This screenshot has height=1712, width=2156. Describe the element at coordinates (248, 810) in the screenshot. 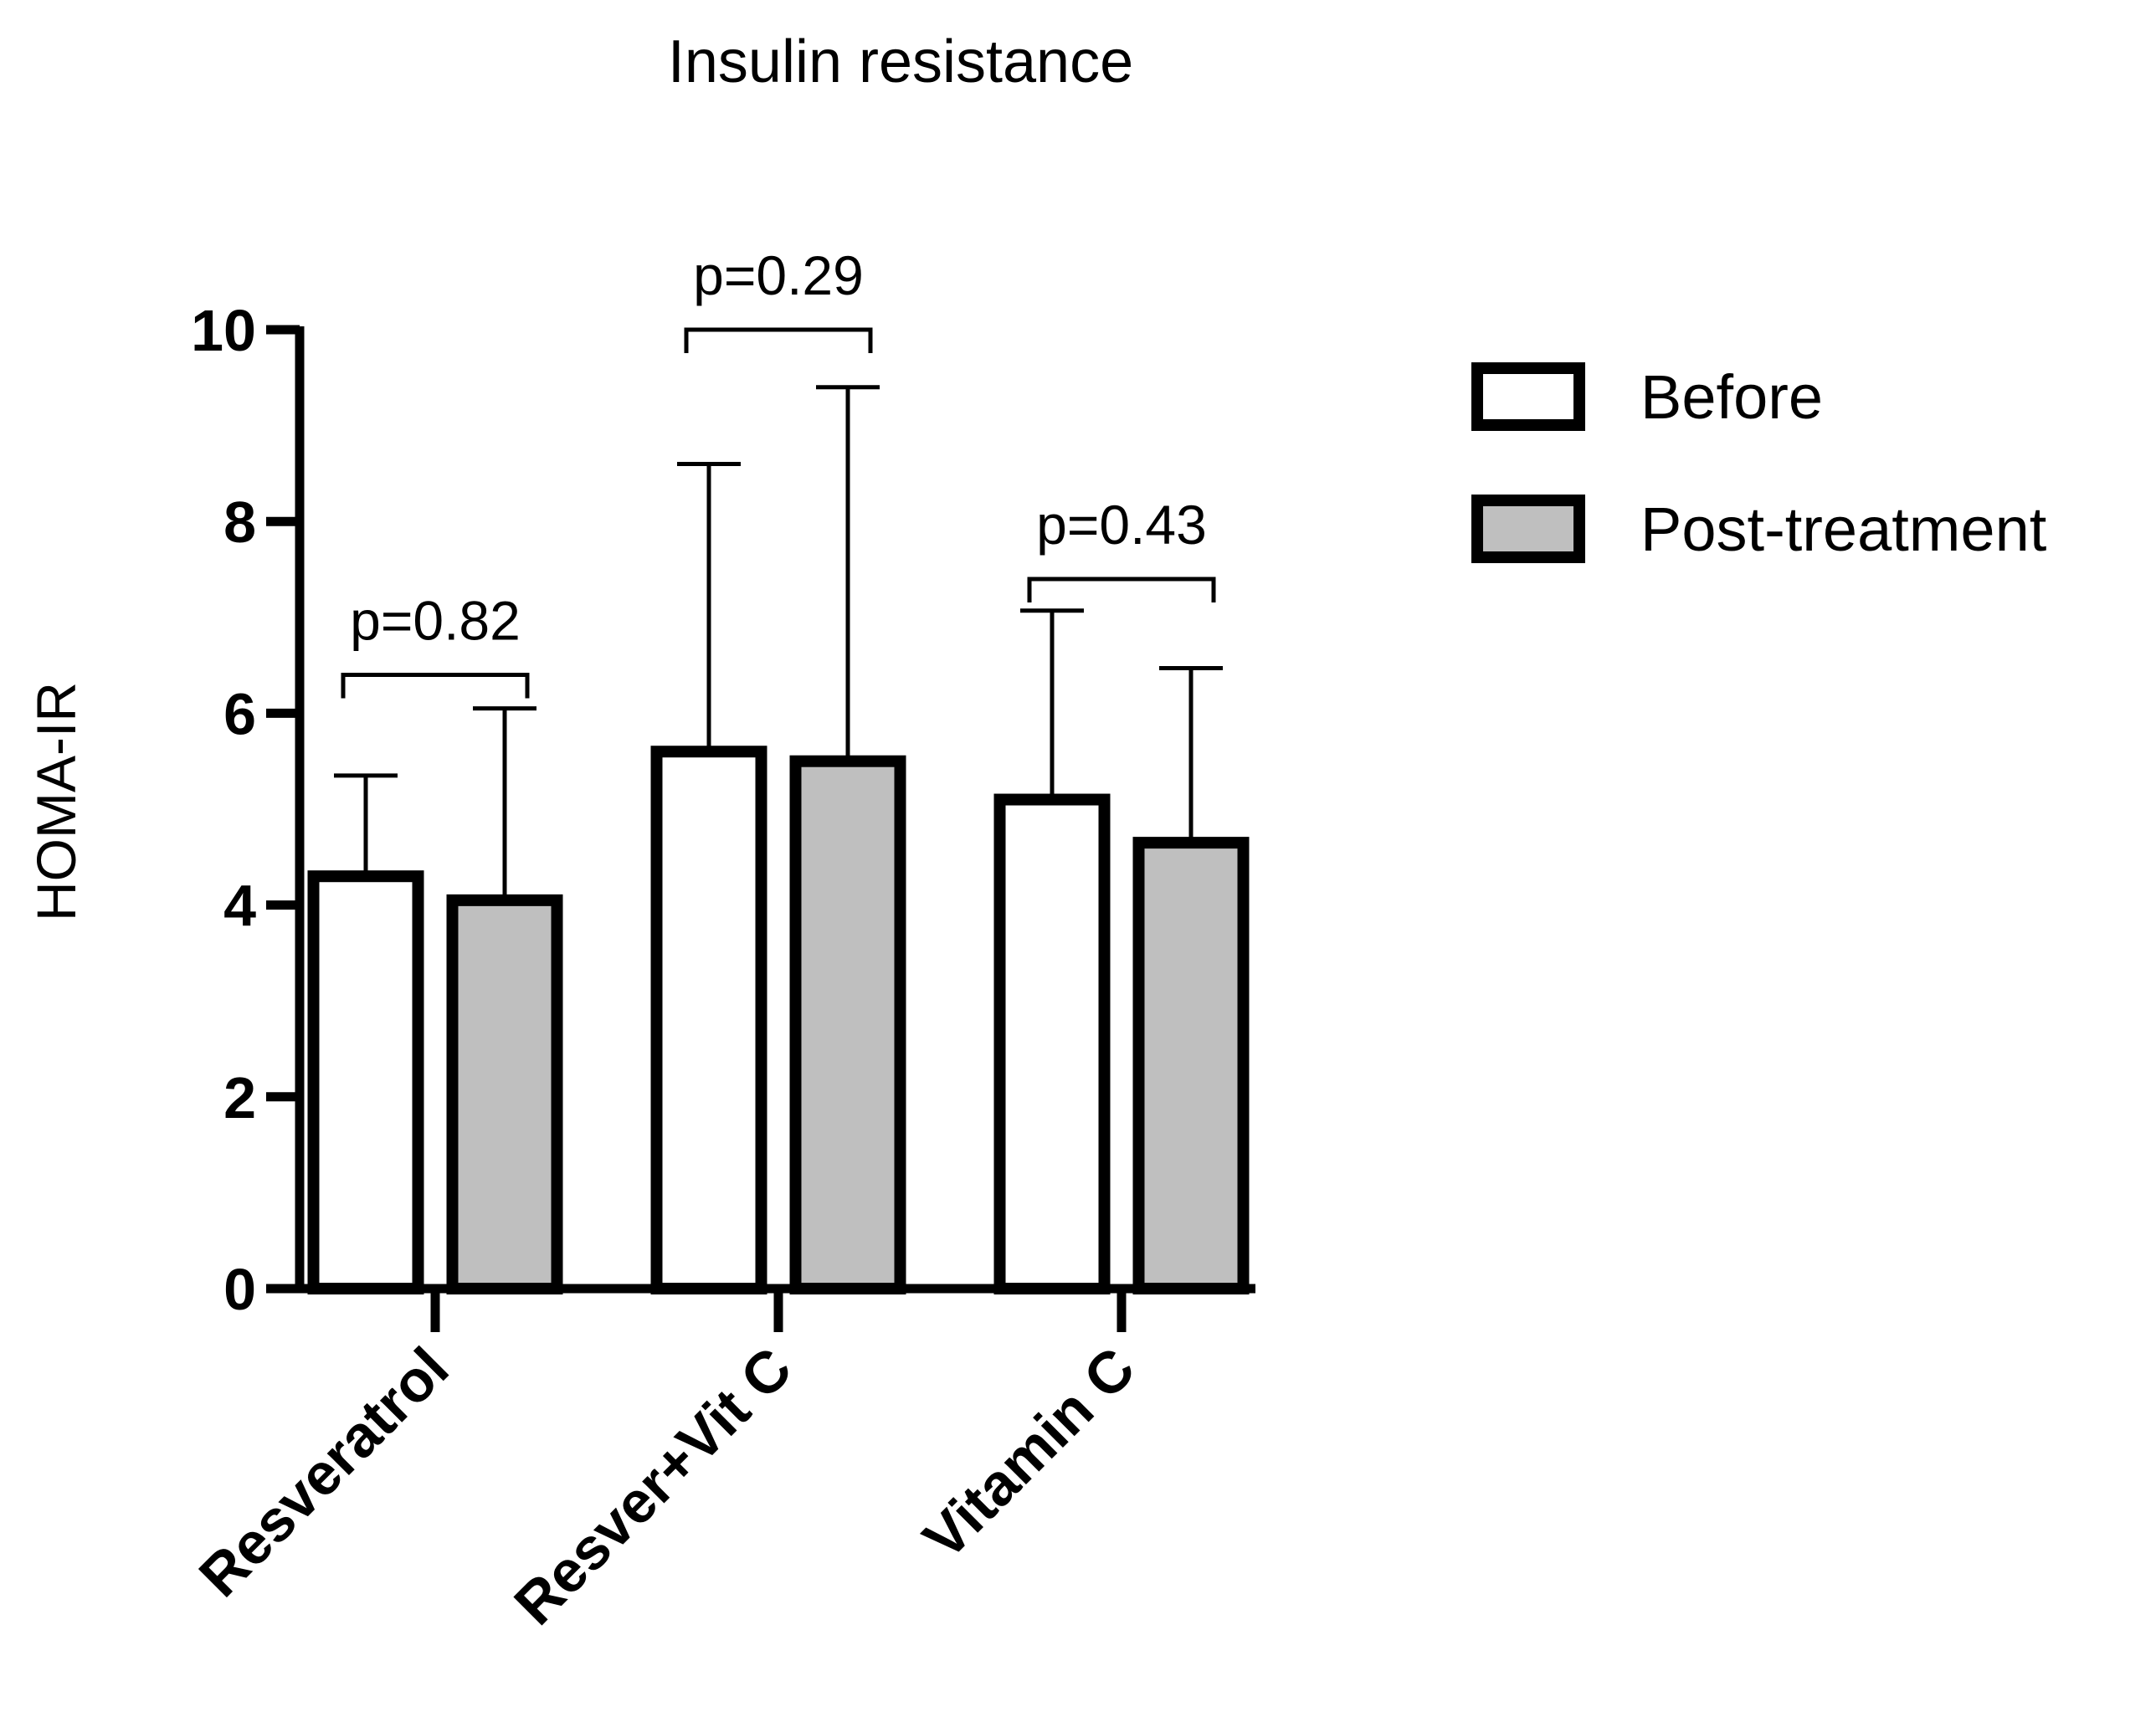

I see `y-axis: 0 2 4 6 8 10` at that location.